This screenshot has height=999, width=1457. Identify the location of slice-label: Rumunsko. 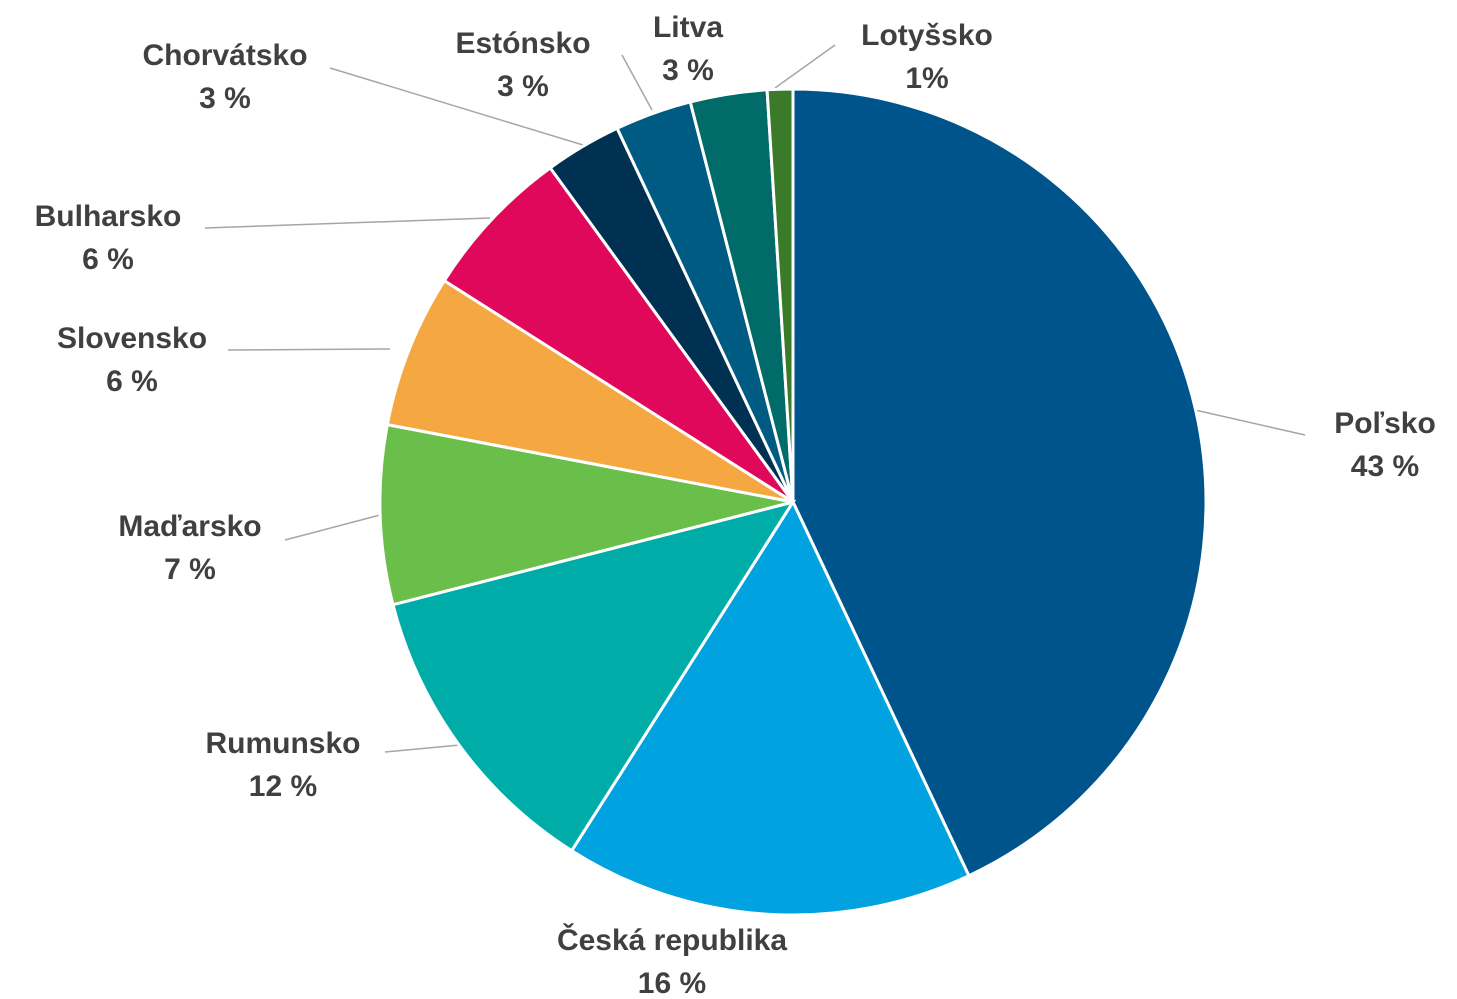
(282, 743).